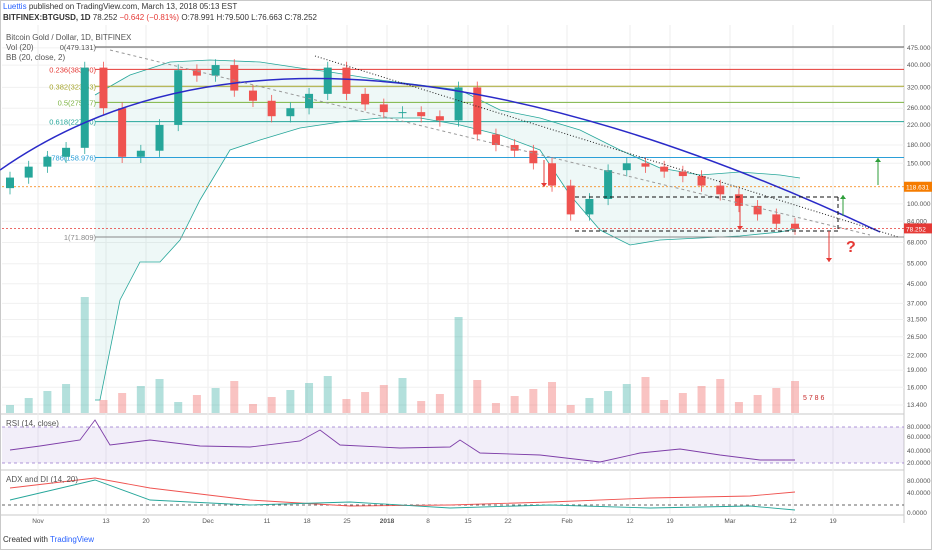  What do you see at coordinates (919, 145) in the screenshot?
I see `price-tick: 180.000` at bounding box center [919, 145].